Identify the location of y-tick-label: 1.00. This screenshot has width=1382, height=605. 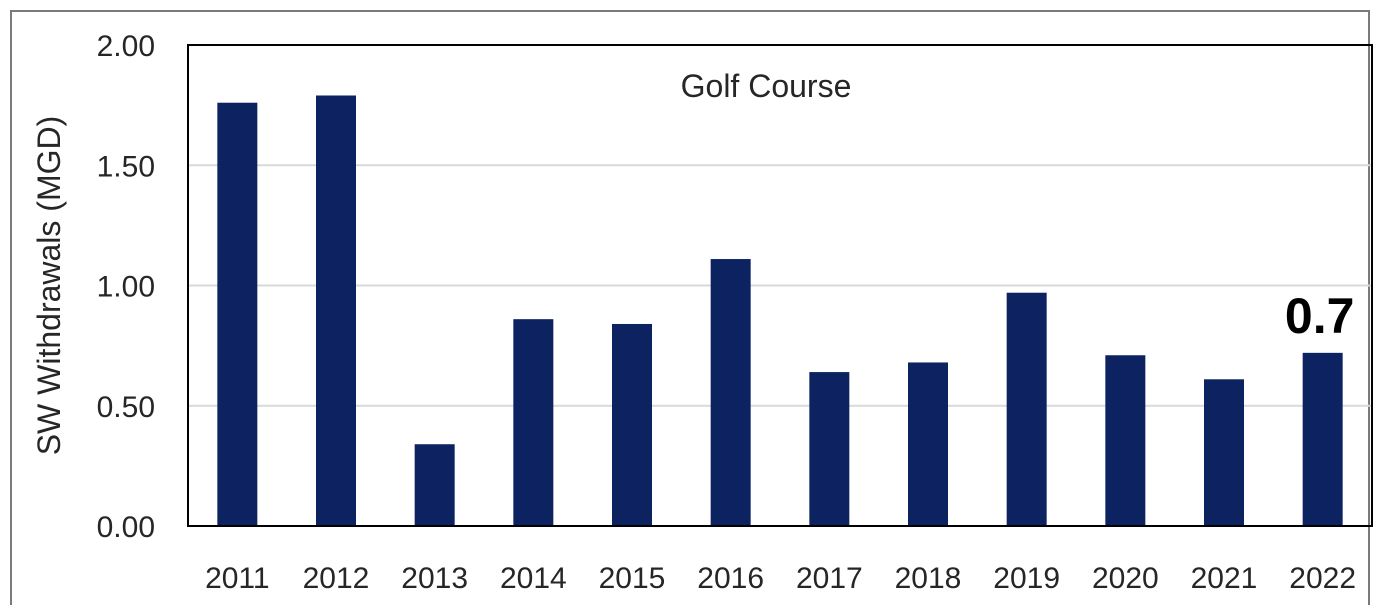
(126, 287).